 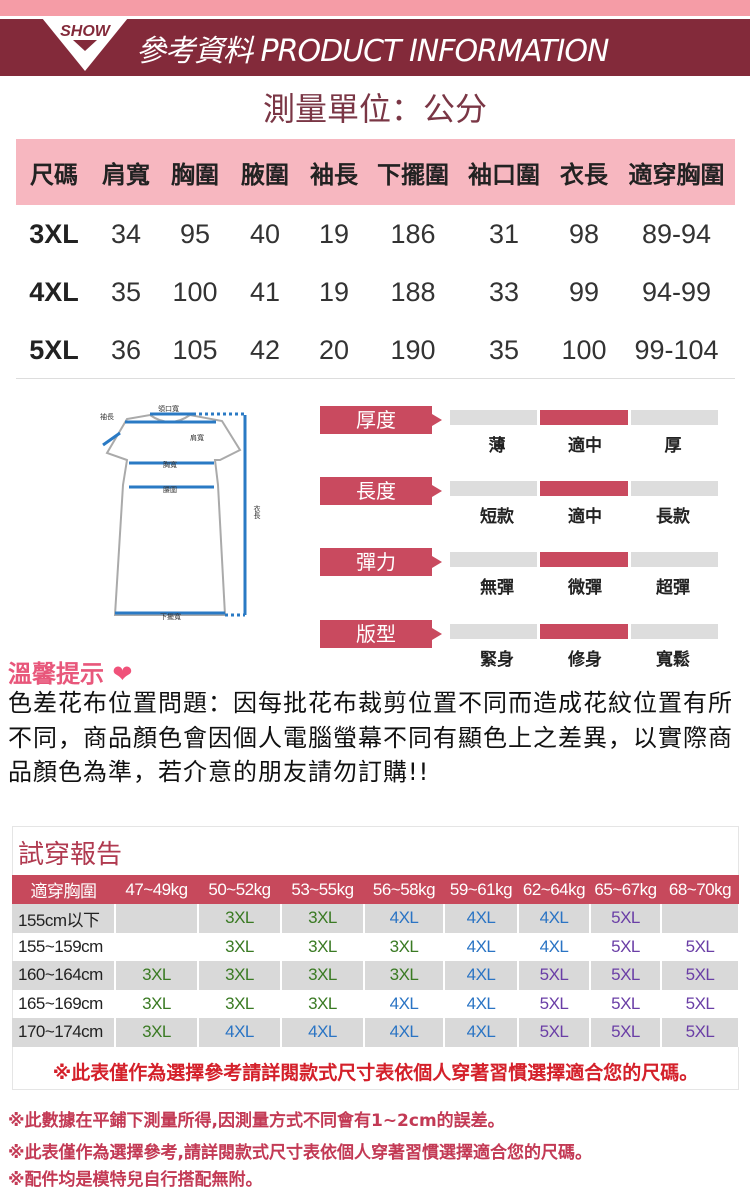 What do you see at coordinates (676, 349) in the screenshot?
I see `size-cell: 99-104` at bounding box center [676, 349].